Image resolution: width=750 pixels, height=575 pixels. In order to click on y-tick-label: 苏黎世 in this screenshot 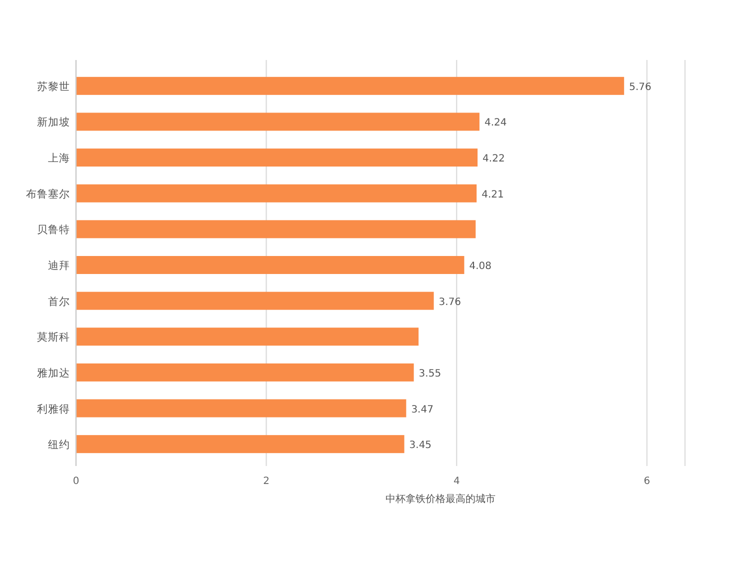, I will do `click(53, 86)`.